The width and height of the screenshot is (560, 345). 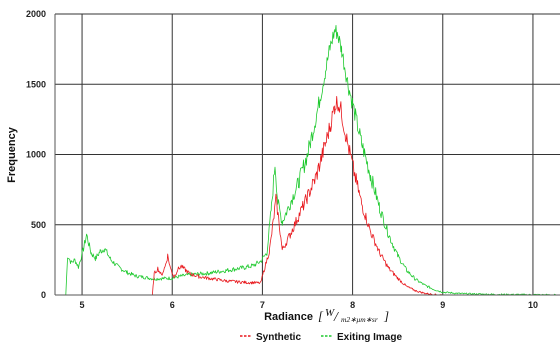 What do you see at coordinates (533, 305) in the screenshot?
I see `x-tick-label: 10` at bounding box center [533, 305].